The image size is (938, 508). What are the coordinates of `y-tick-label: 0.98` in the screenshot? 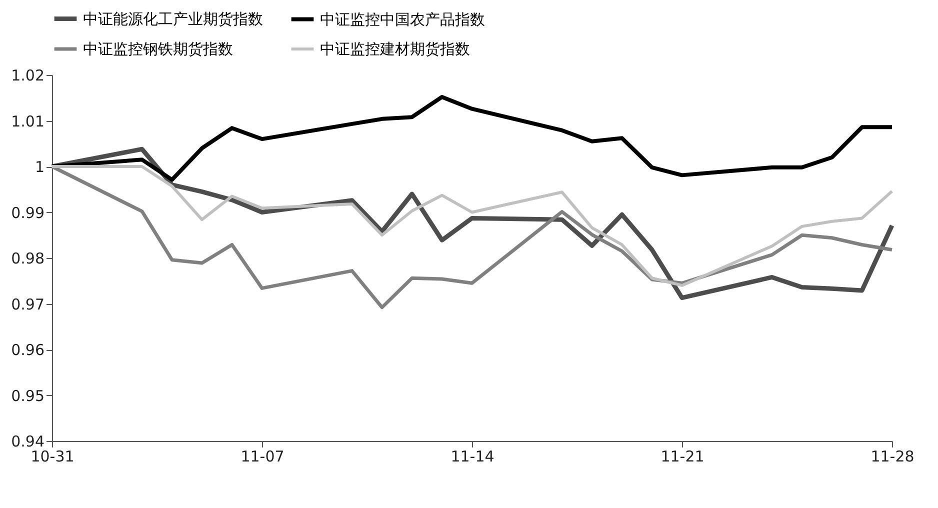 It's located at (27, 259).